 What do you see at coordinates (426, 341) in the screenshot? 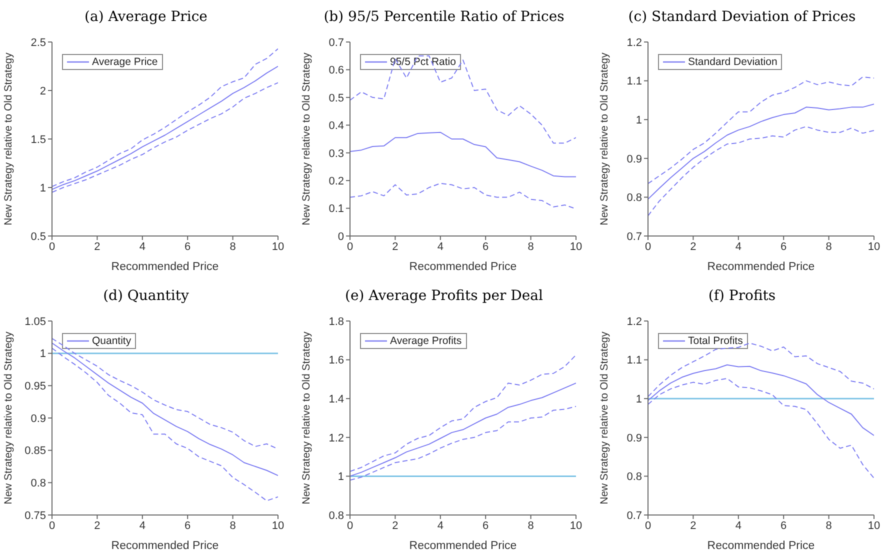
I see `legend-label: Average Profits` at bounding box center [426, 341].